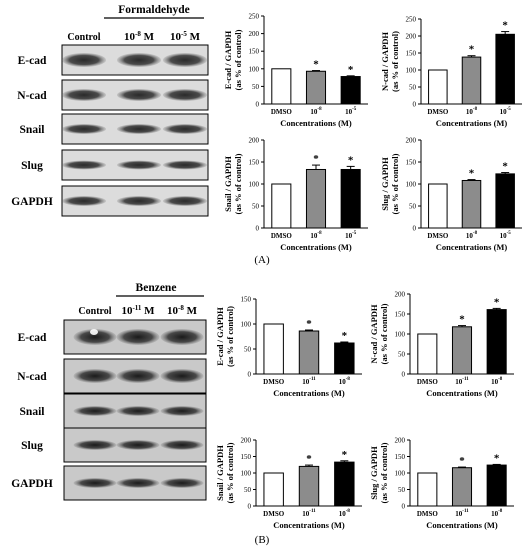 This screenshot has width=525, height=550. What do you see at coordinates (32, 61) in the screenshot?
I see `blot-label-e-cad: E-cad` at bounding box center [32, 61].